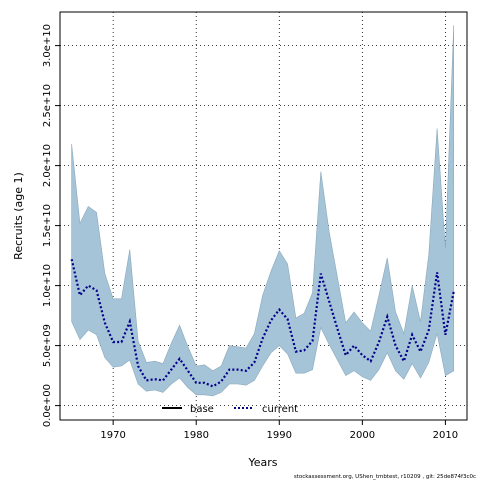  I want to click on y-tick-label: 3.0e+10, so click(47, 45).